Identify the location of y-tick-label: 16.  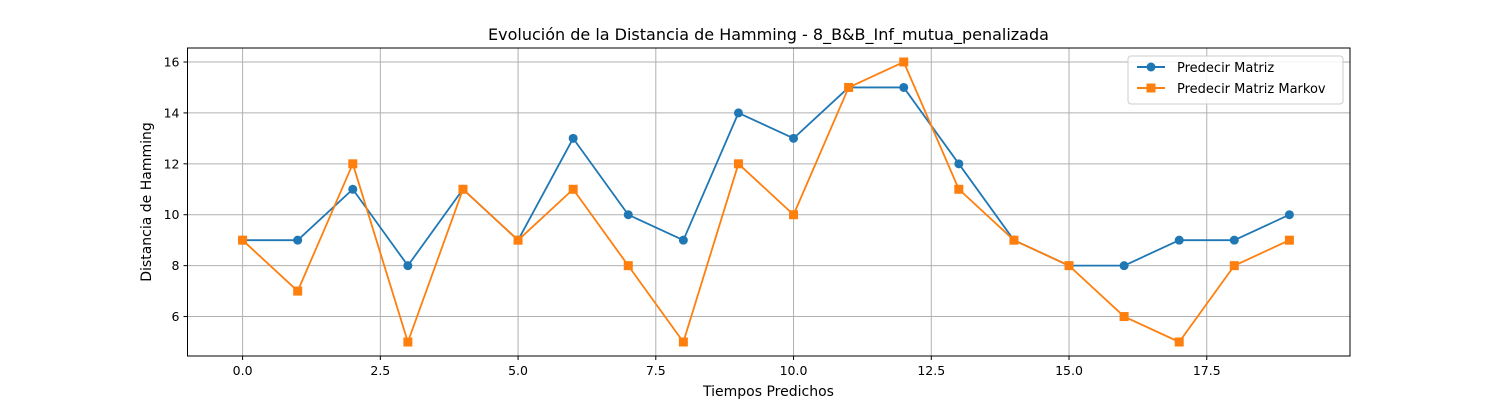
(172, 62).